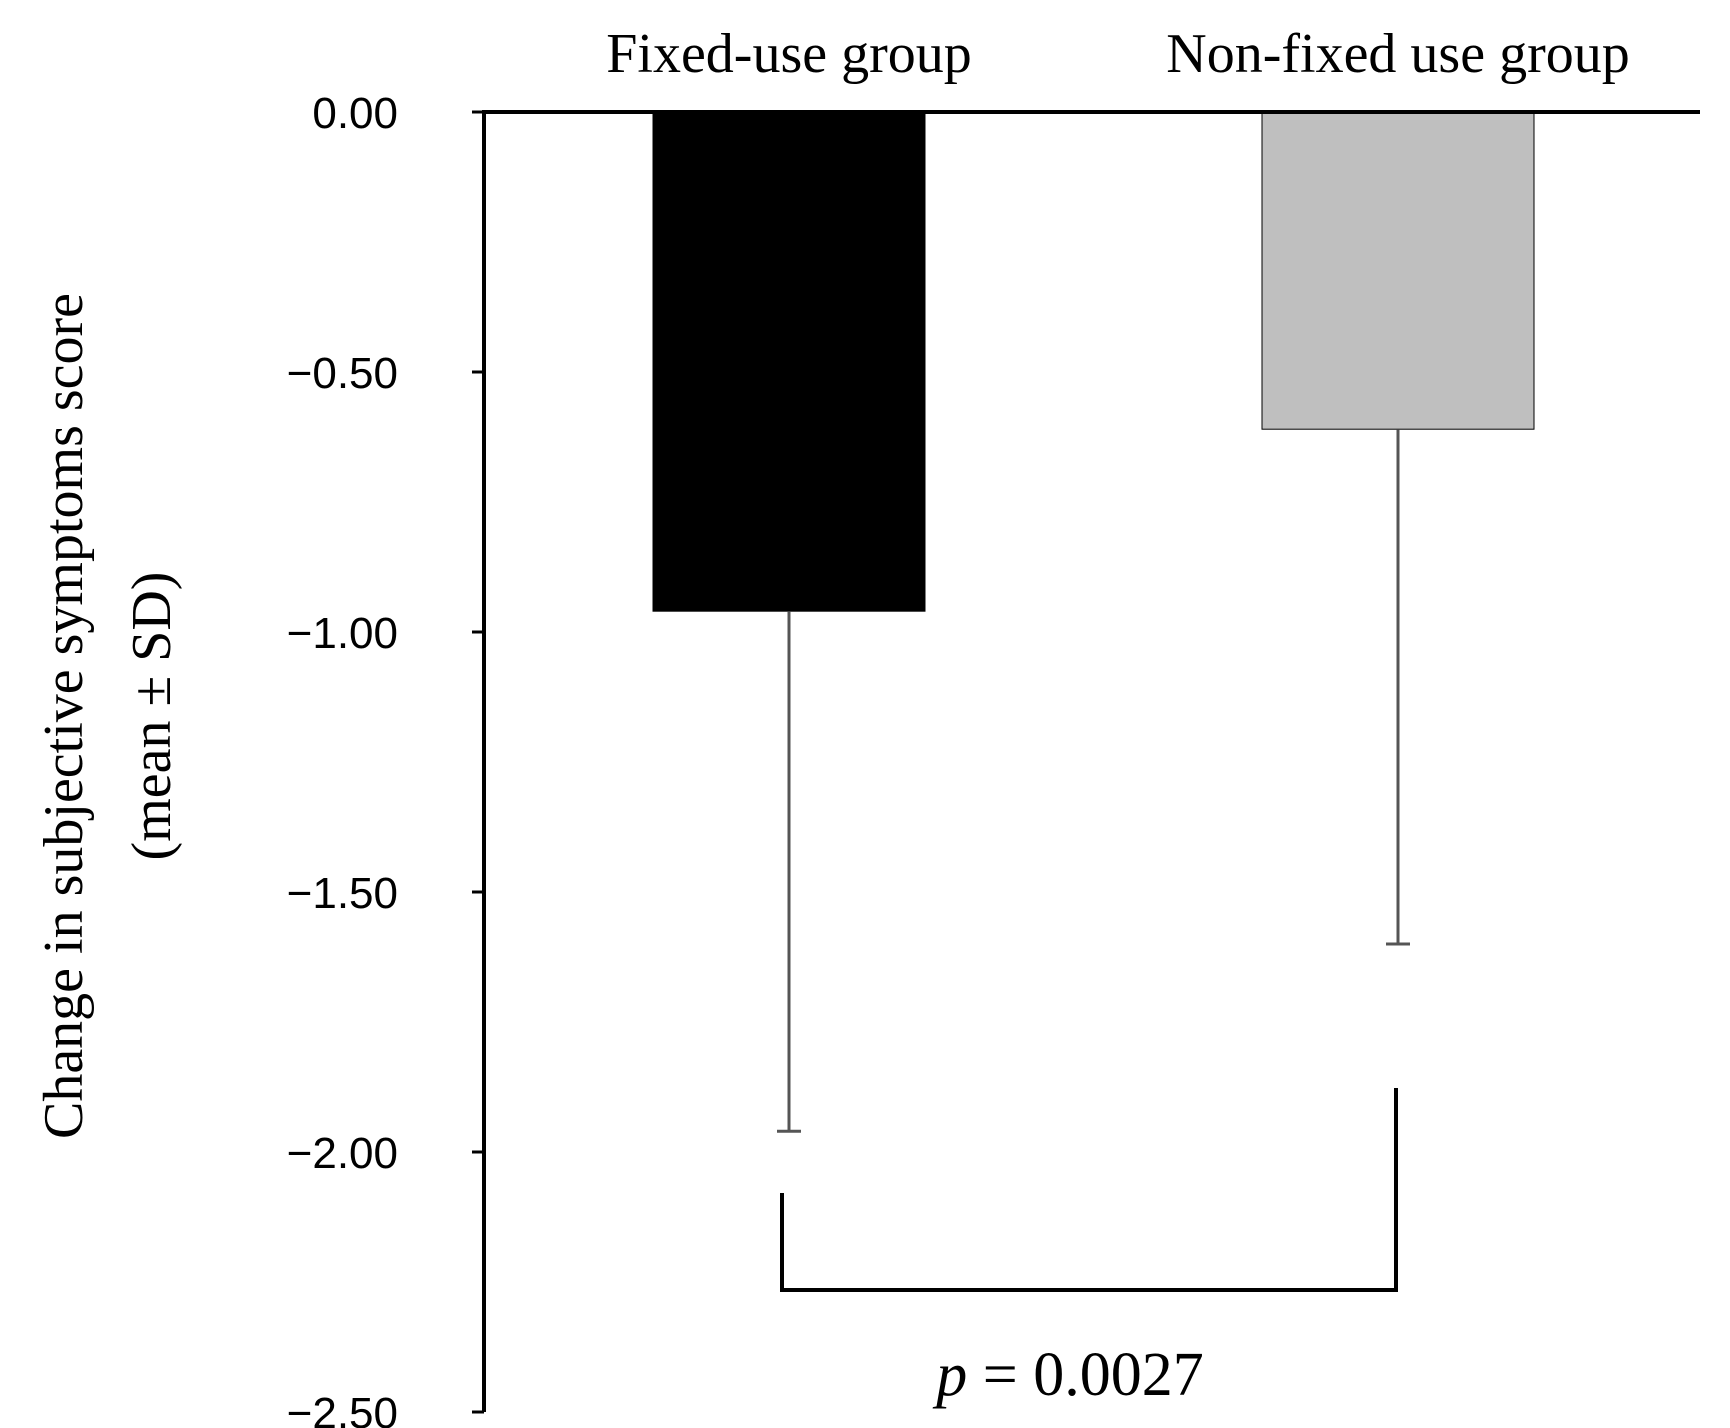 This screenshot has width=1730, height=1428. Describe the element at coordinates (949, 1375) in the screenshot. I see `p-symbol: p` at that location.